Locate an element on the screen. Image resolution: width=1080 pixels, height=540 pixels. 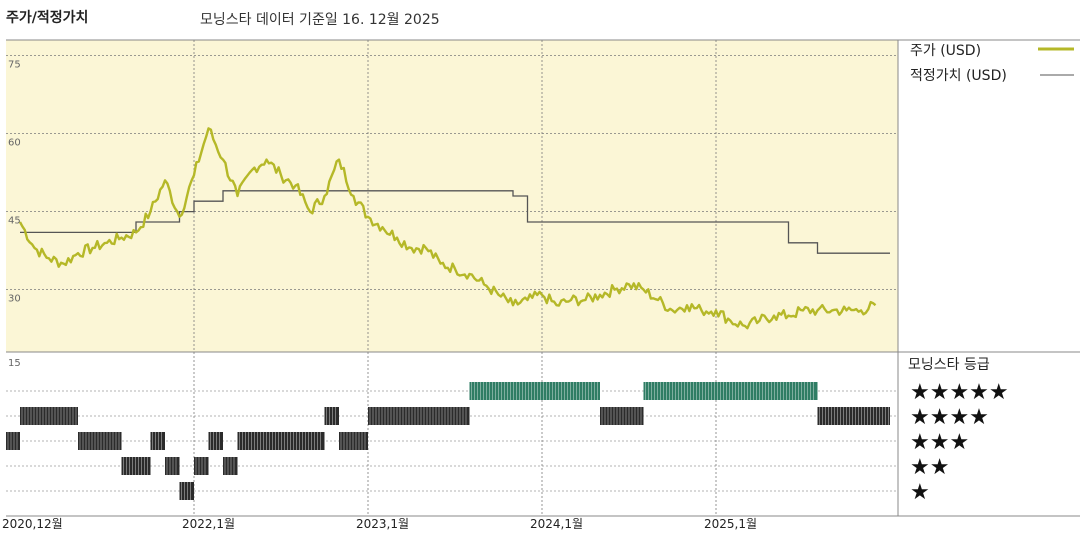
one-star-label: ★ is located at coordinates (920, 492).